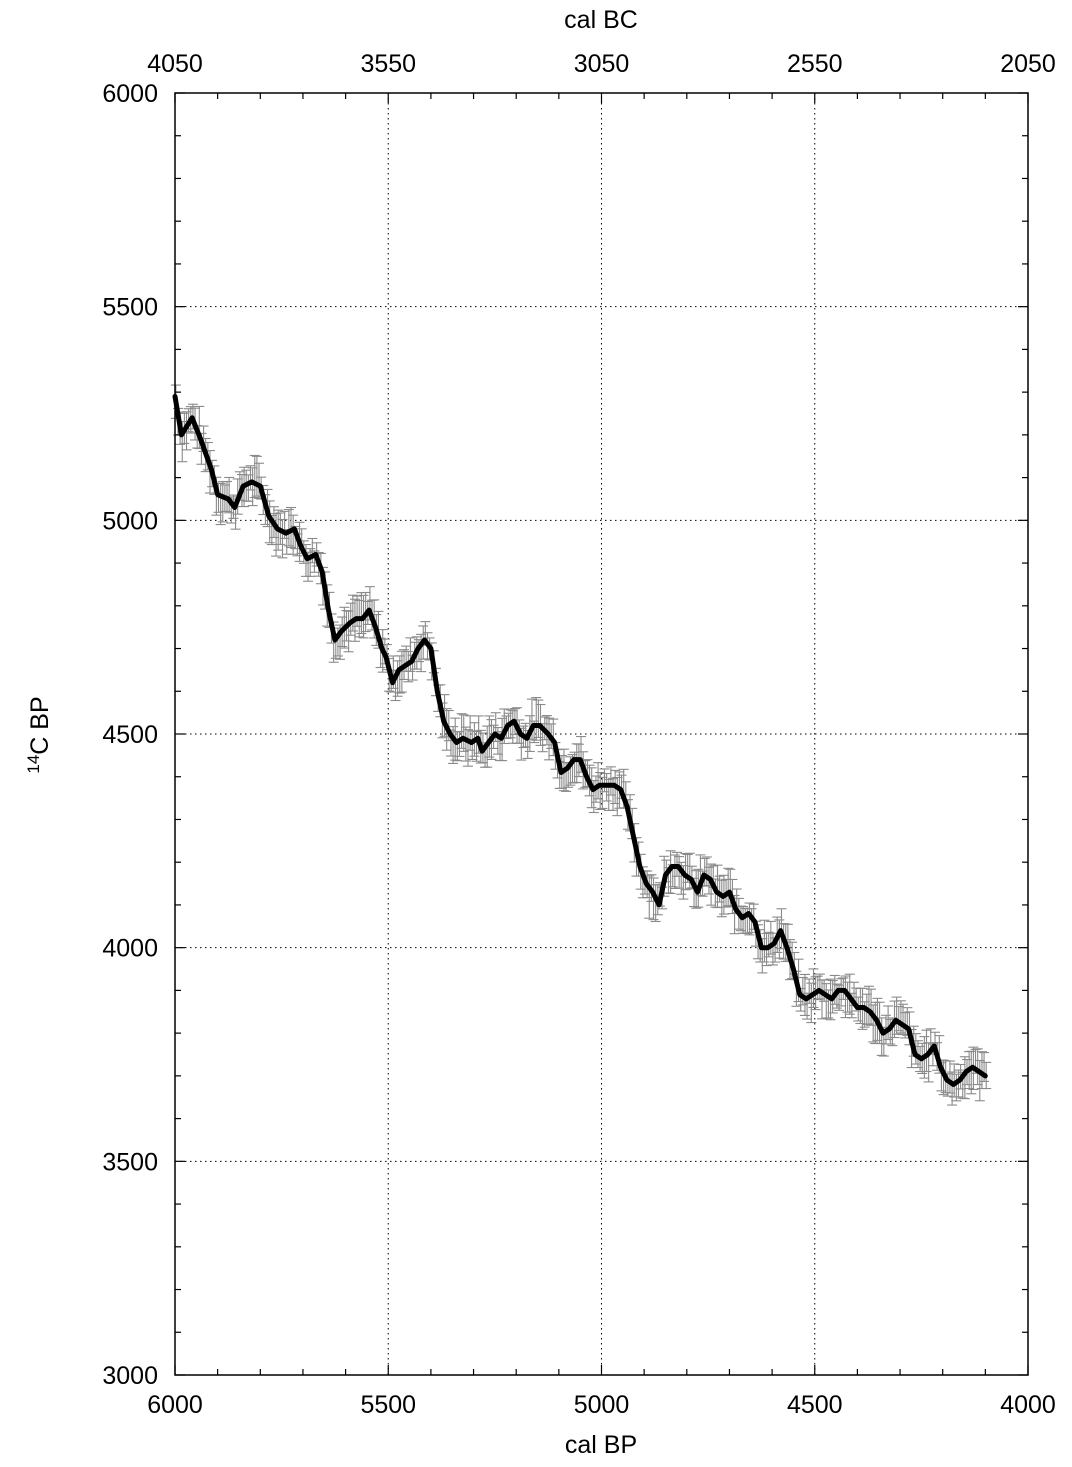 The image size is (1072, 1467). What do you see at coordinates (130, 308) in the screenshot?
I see `y-tick-label: 5500` at bounding box center [130, 308].